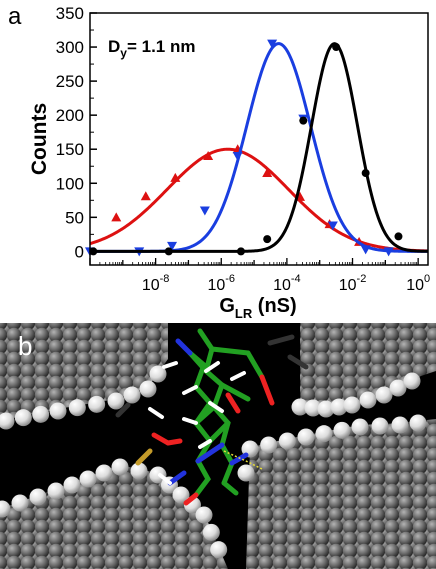  Describe the element at coordinates (341, 494) in the screenshot. I see `graphene-sheet-bottom-right` at that location.